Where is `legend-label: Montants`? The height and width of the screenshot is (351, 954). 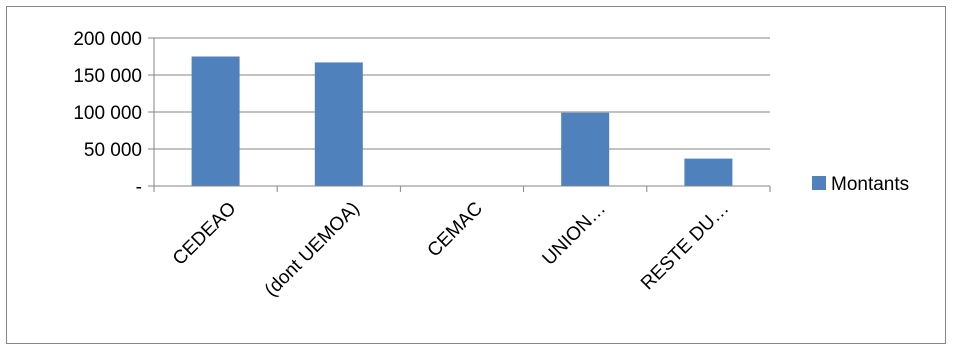
legend-label: Montants is located at coordinates (870, 184).